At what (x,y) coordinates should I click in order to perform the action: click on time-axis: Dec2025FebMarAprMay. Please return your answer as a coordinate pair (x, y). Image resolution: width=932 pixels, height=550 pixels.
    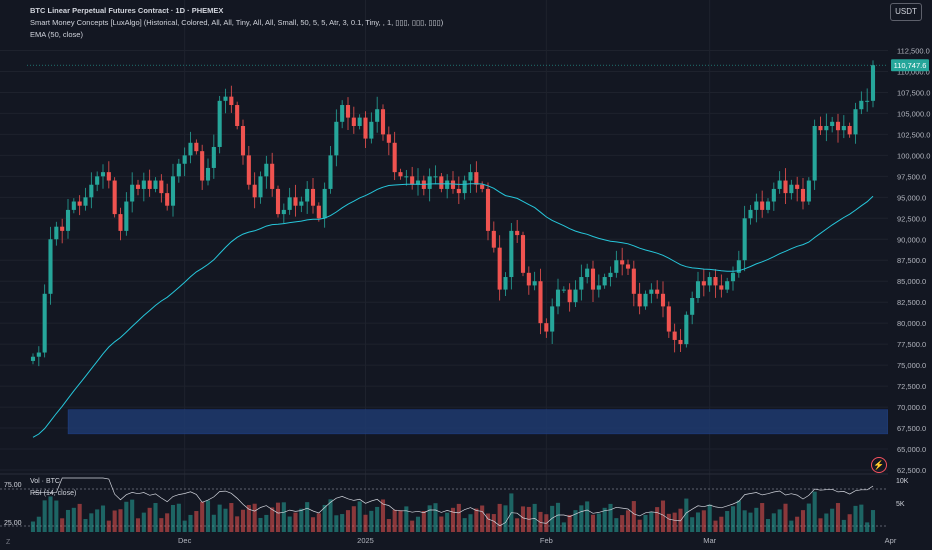
    Looking at the image, I should click on (466, 541).